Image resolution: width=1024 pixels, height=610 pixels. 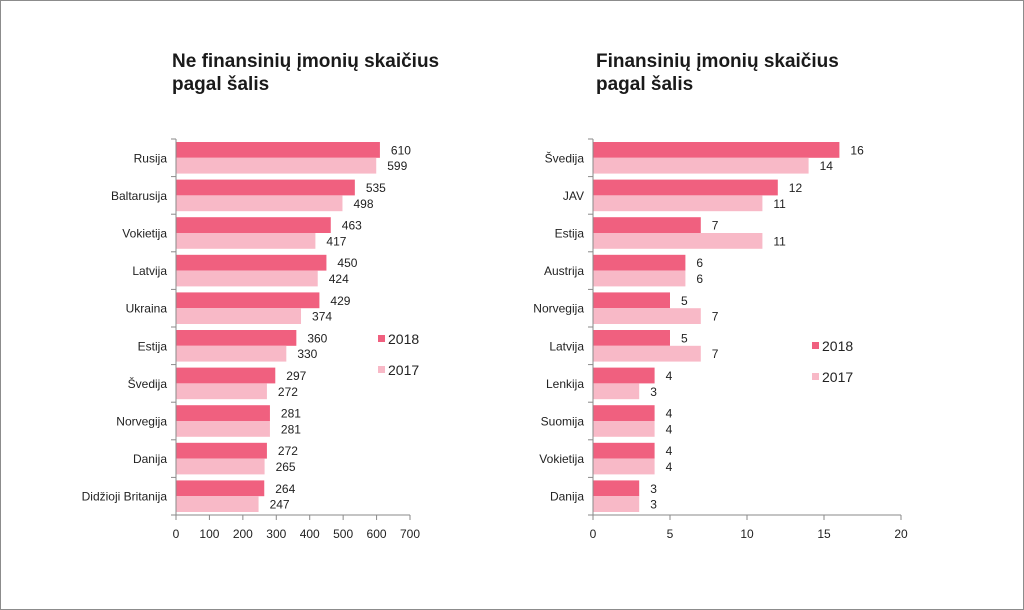 I want to click on x-tick-label: 400, so click(x=310, y=534).